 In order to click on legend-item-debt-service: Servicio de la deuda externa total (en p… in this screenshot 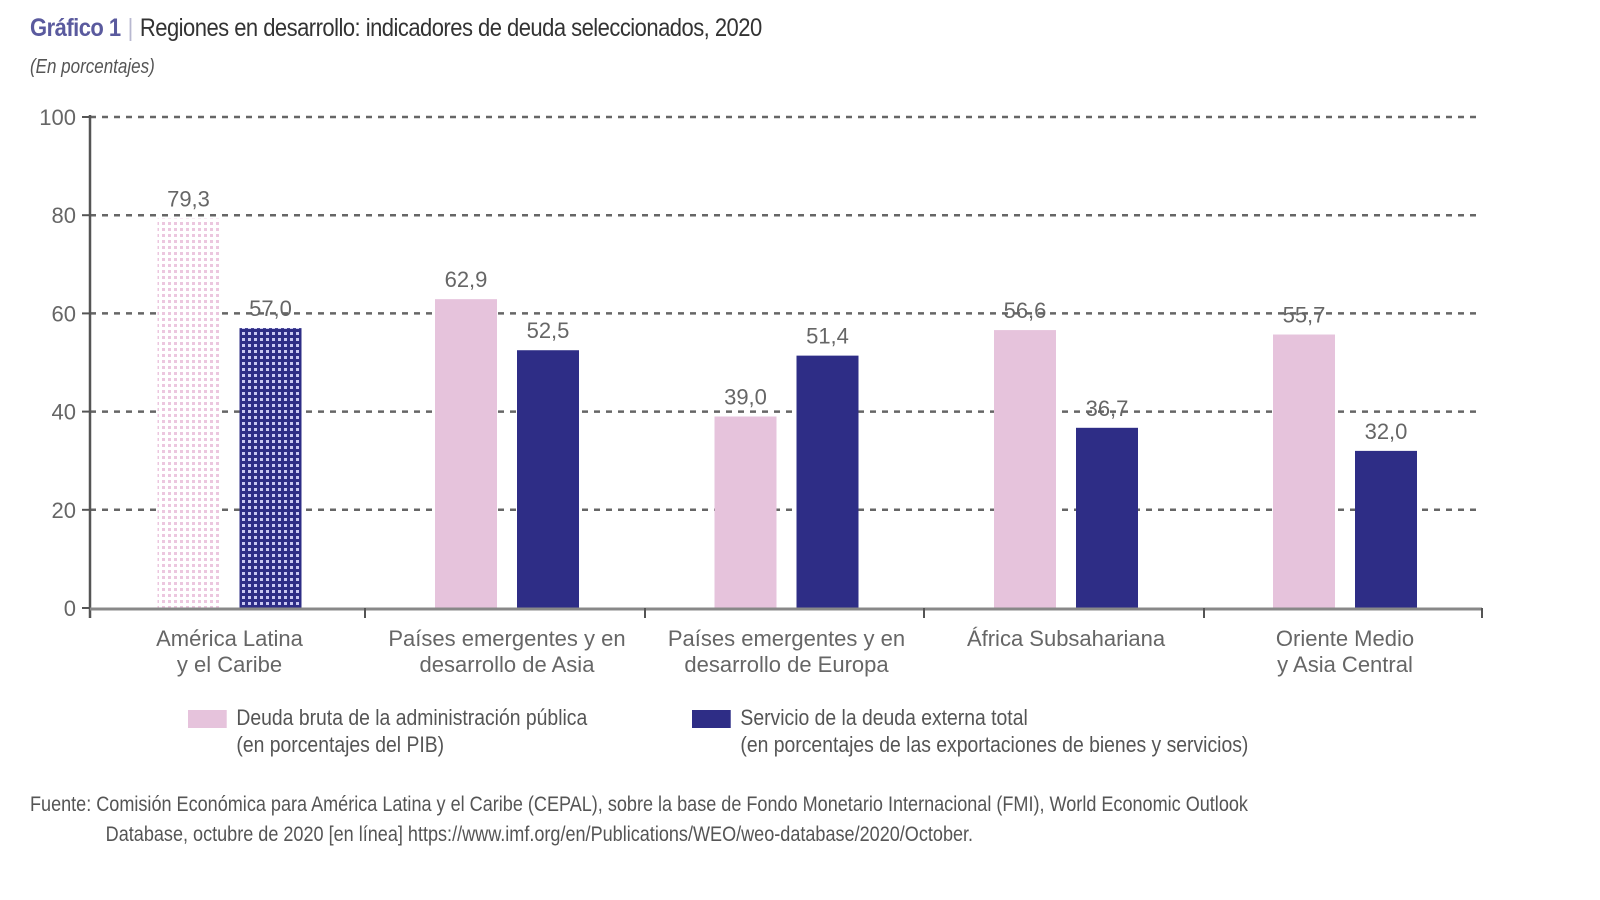, I will do `click(970, 731)`.